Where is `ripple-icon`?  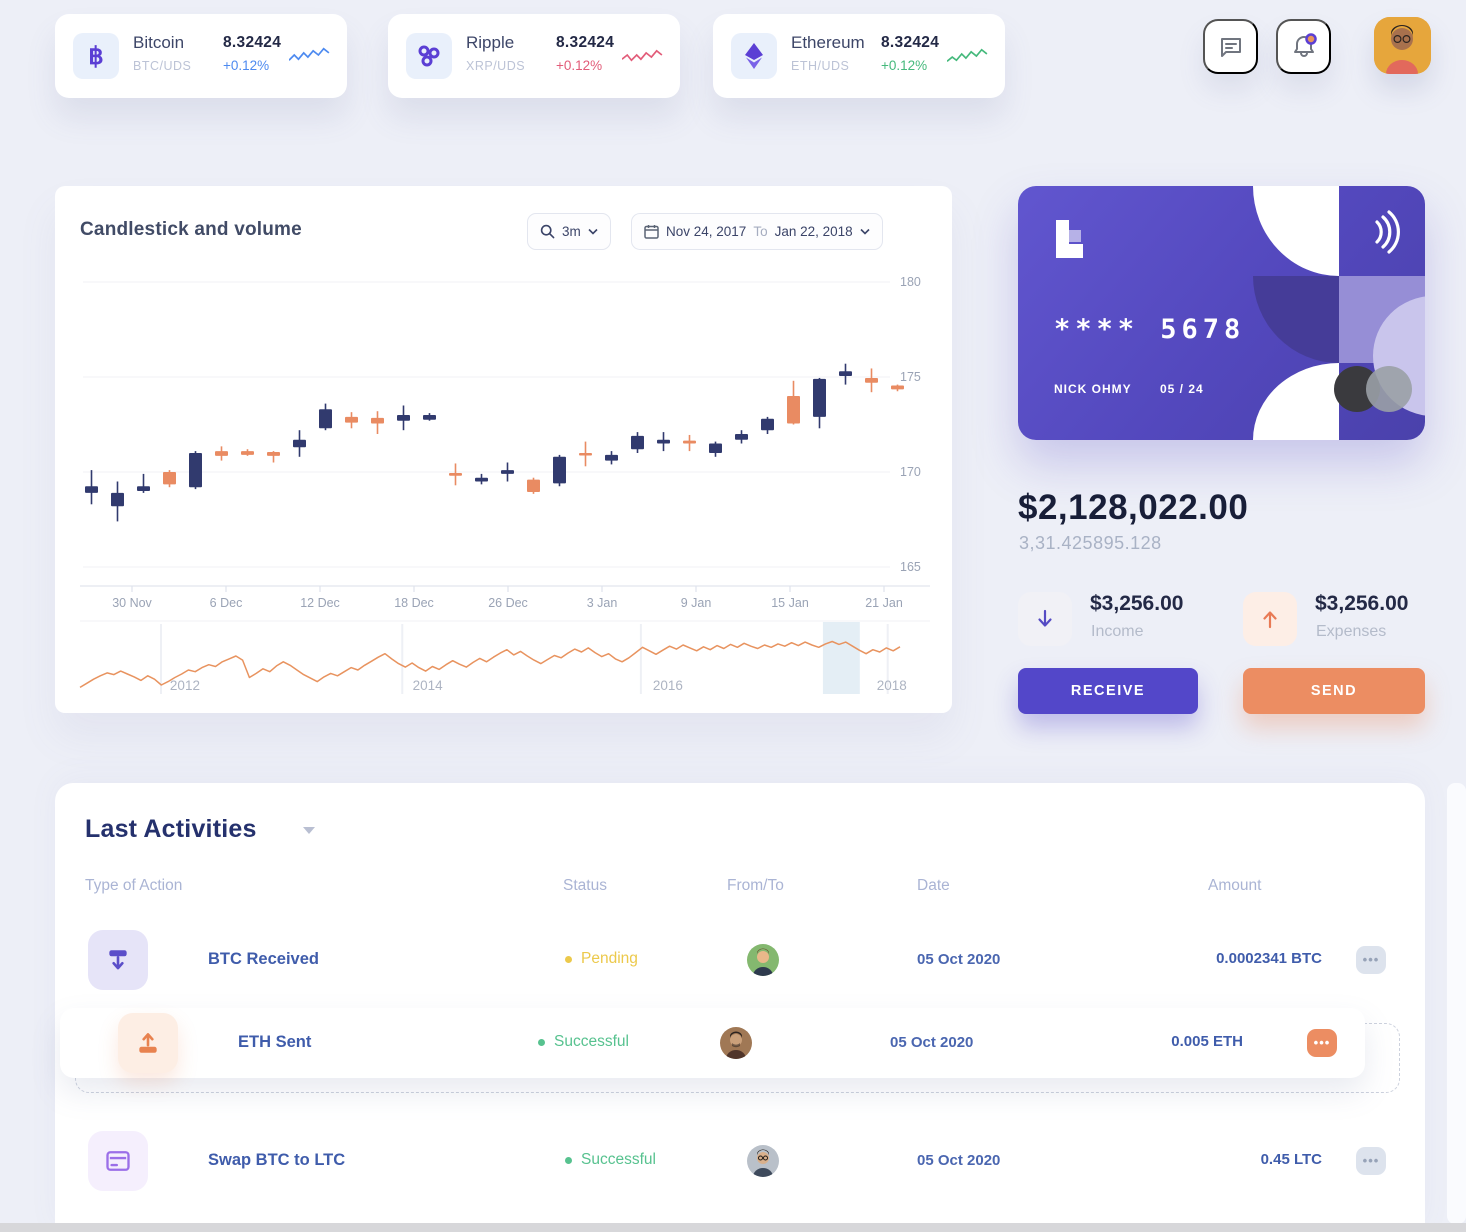
ripple-icon is located at coordinates (429, 56).